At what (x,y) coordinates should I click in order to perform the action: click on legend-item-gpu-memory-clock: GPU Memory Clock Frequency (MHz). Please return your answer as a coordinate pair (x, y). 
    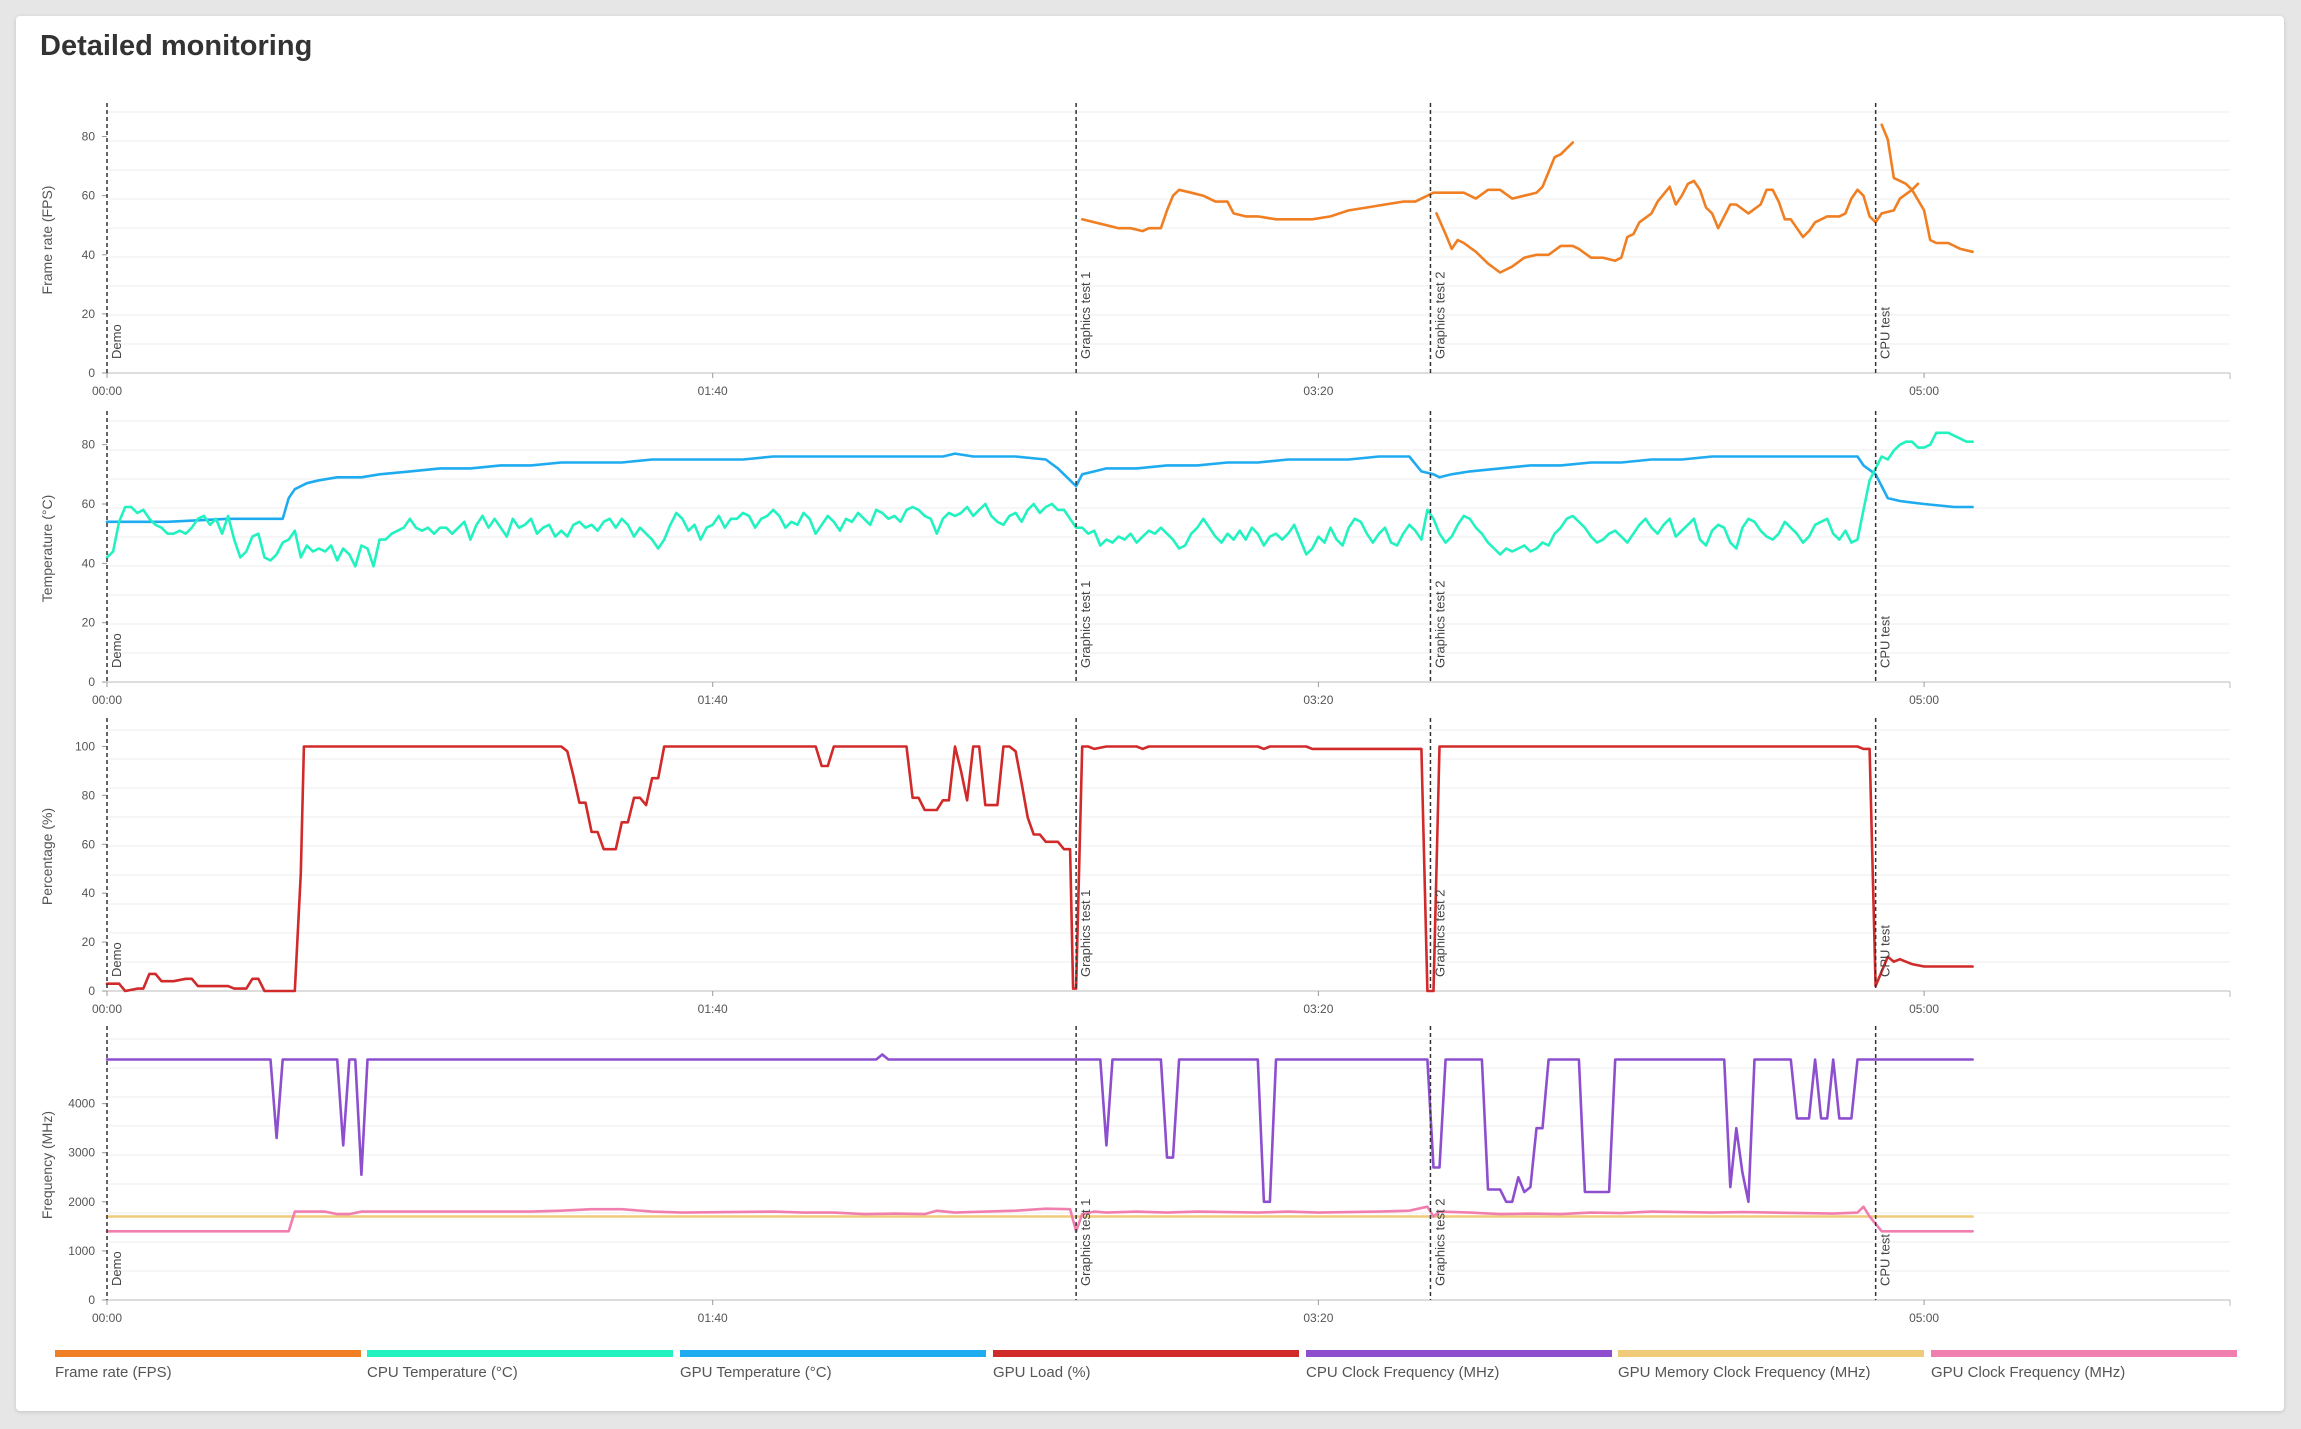
    Looking at the image, I should click on (1771, 1365).